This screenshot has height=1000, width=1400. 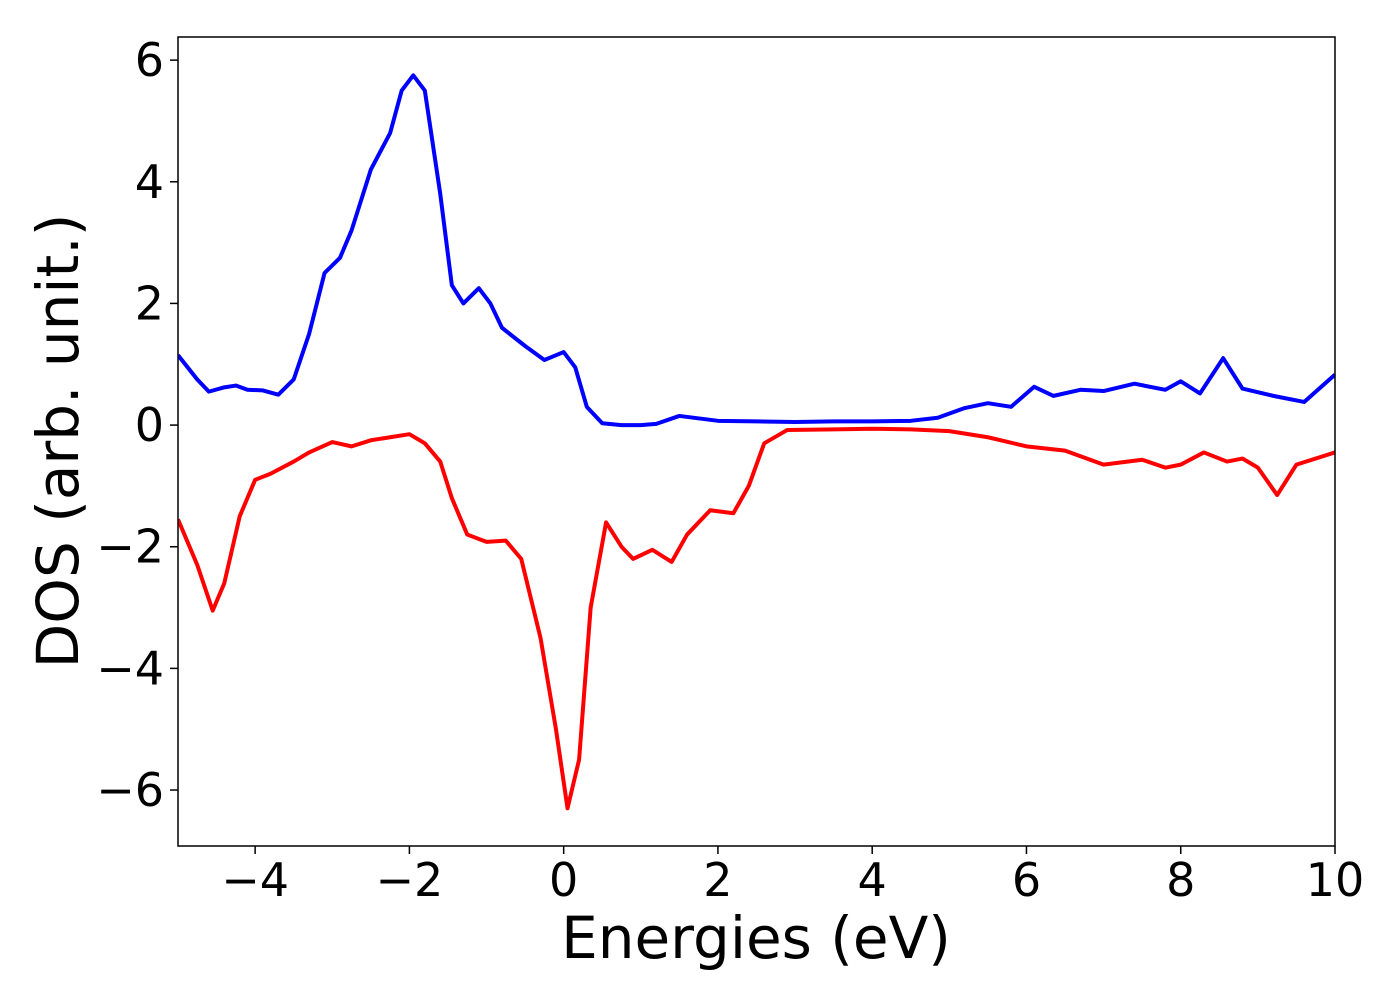 I want to click on x-tick-label: −4, so click(x=255, y=880).